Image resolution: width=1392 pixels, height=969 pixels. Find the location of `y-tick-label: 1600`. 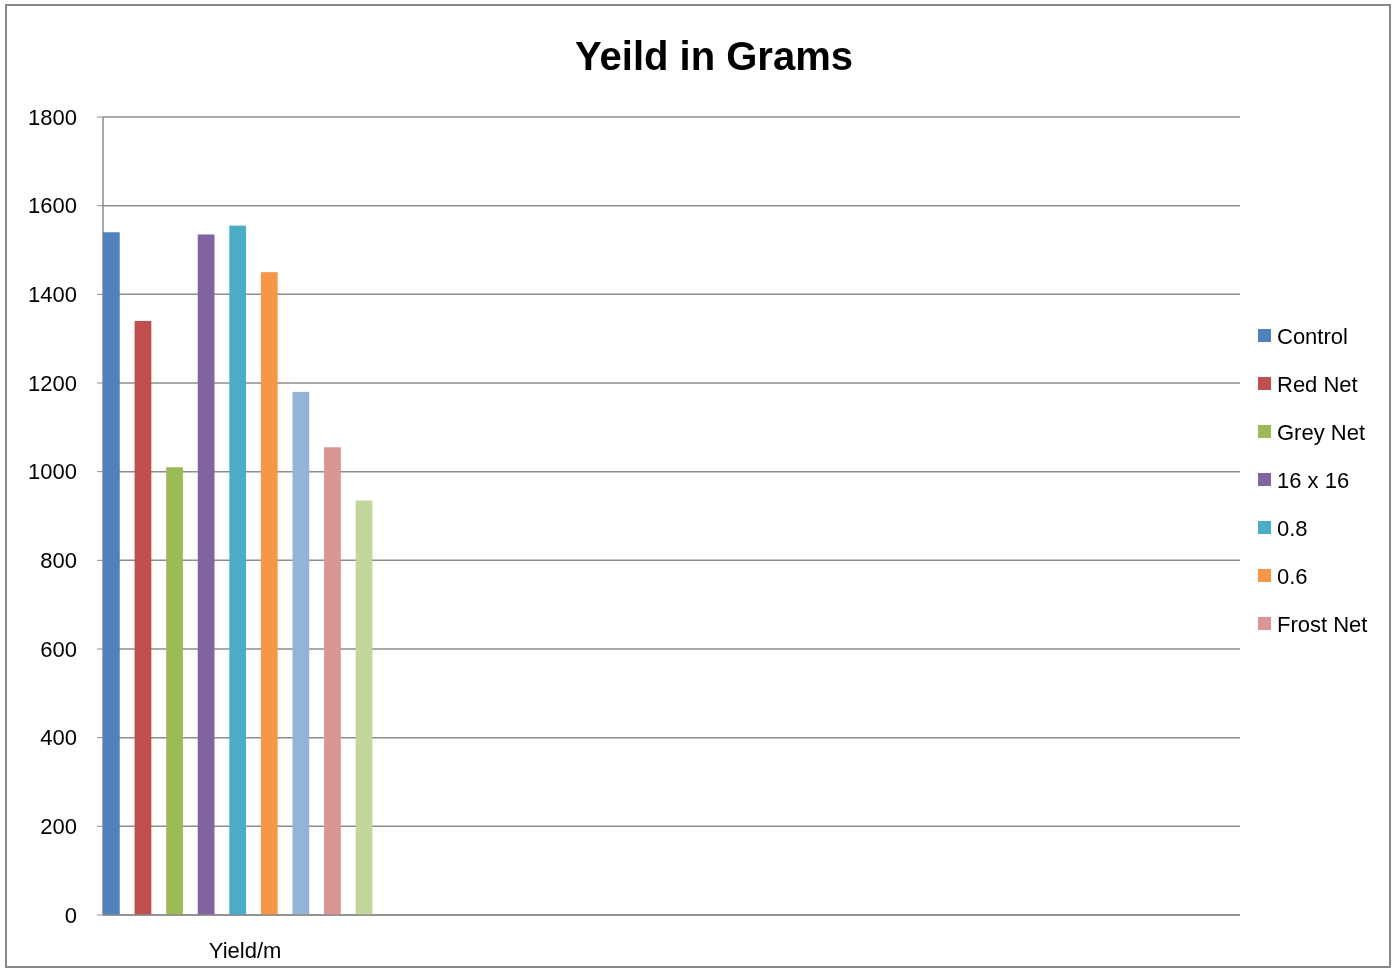

y-tick-label: 1600 is located at coordinates (52, 206).